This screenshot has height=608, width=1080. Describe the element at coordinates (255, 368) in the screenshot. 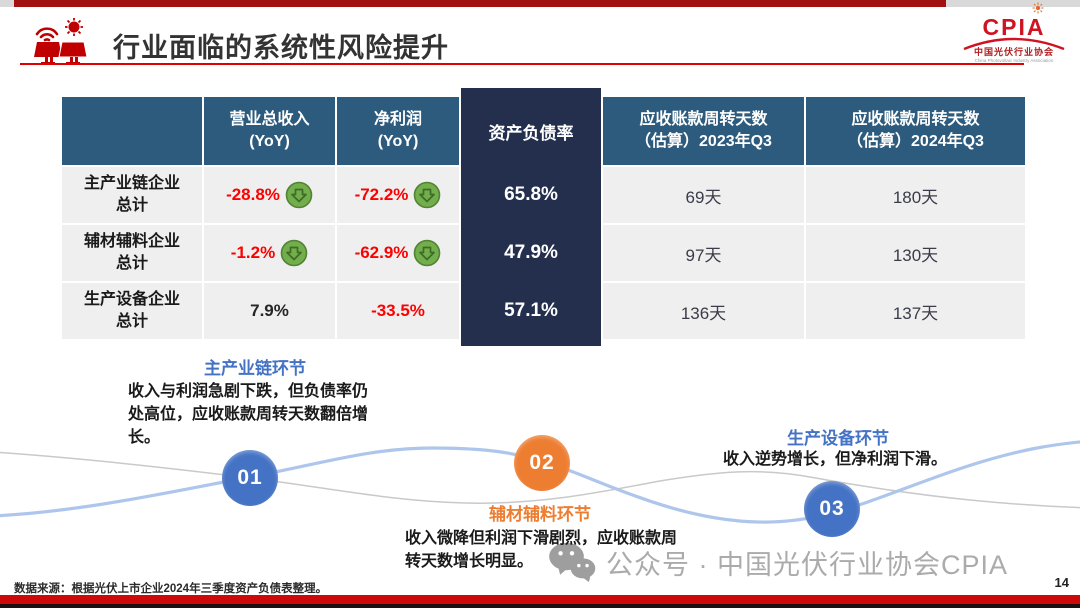

I see `point-title-main-chain: 主产业链环节` at that location.